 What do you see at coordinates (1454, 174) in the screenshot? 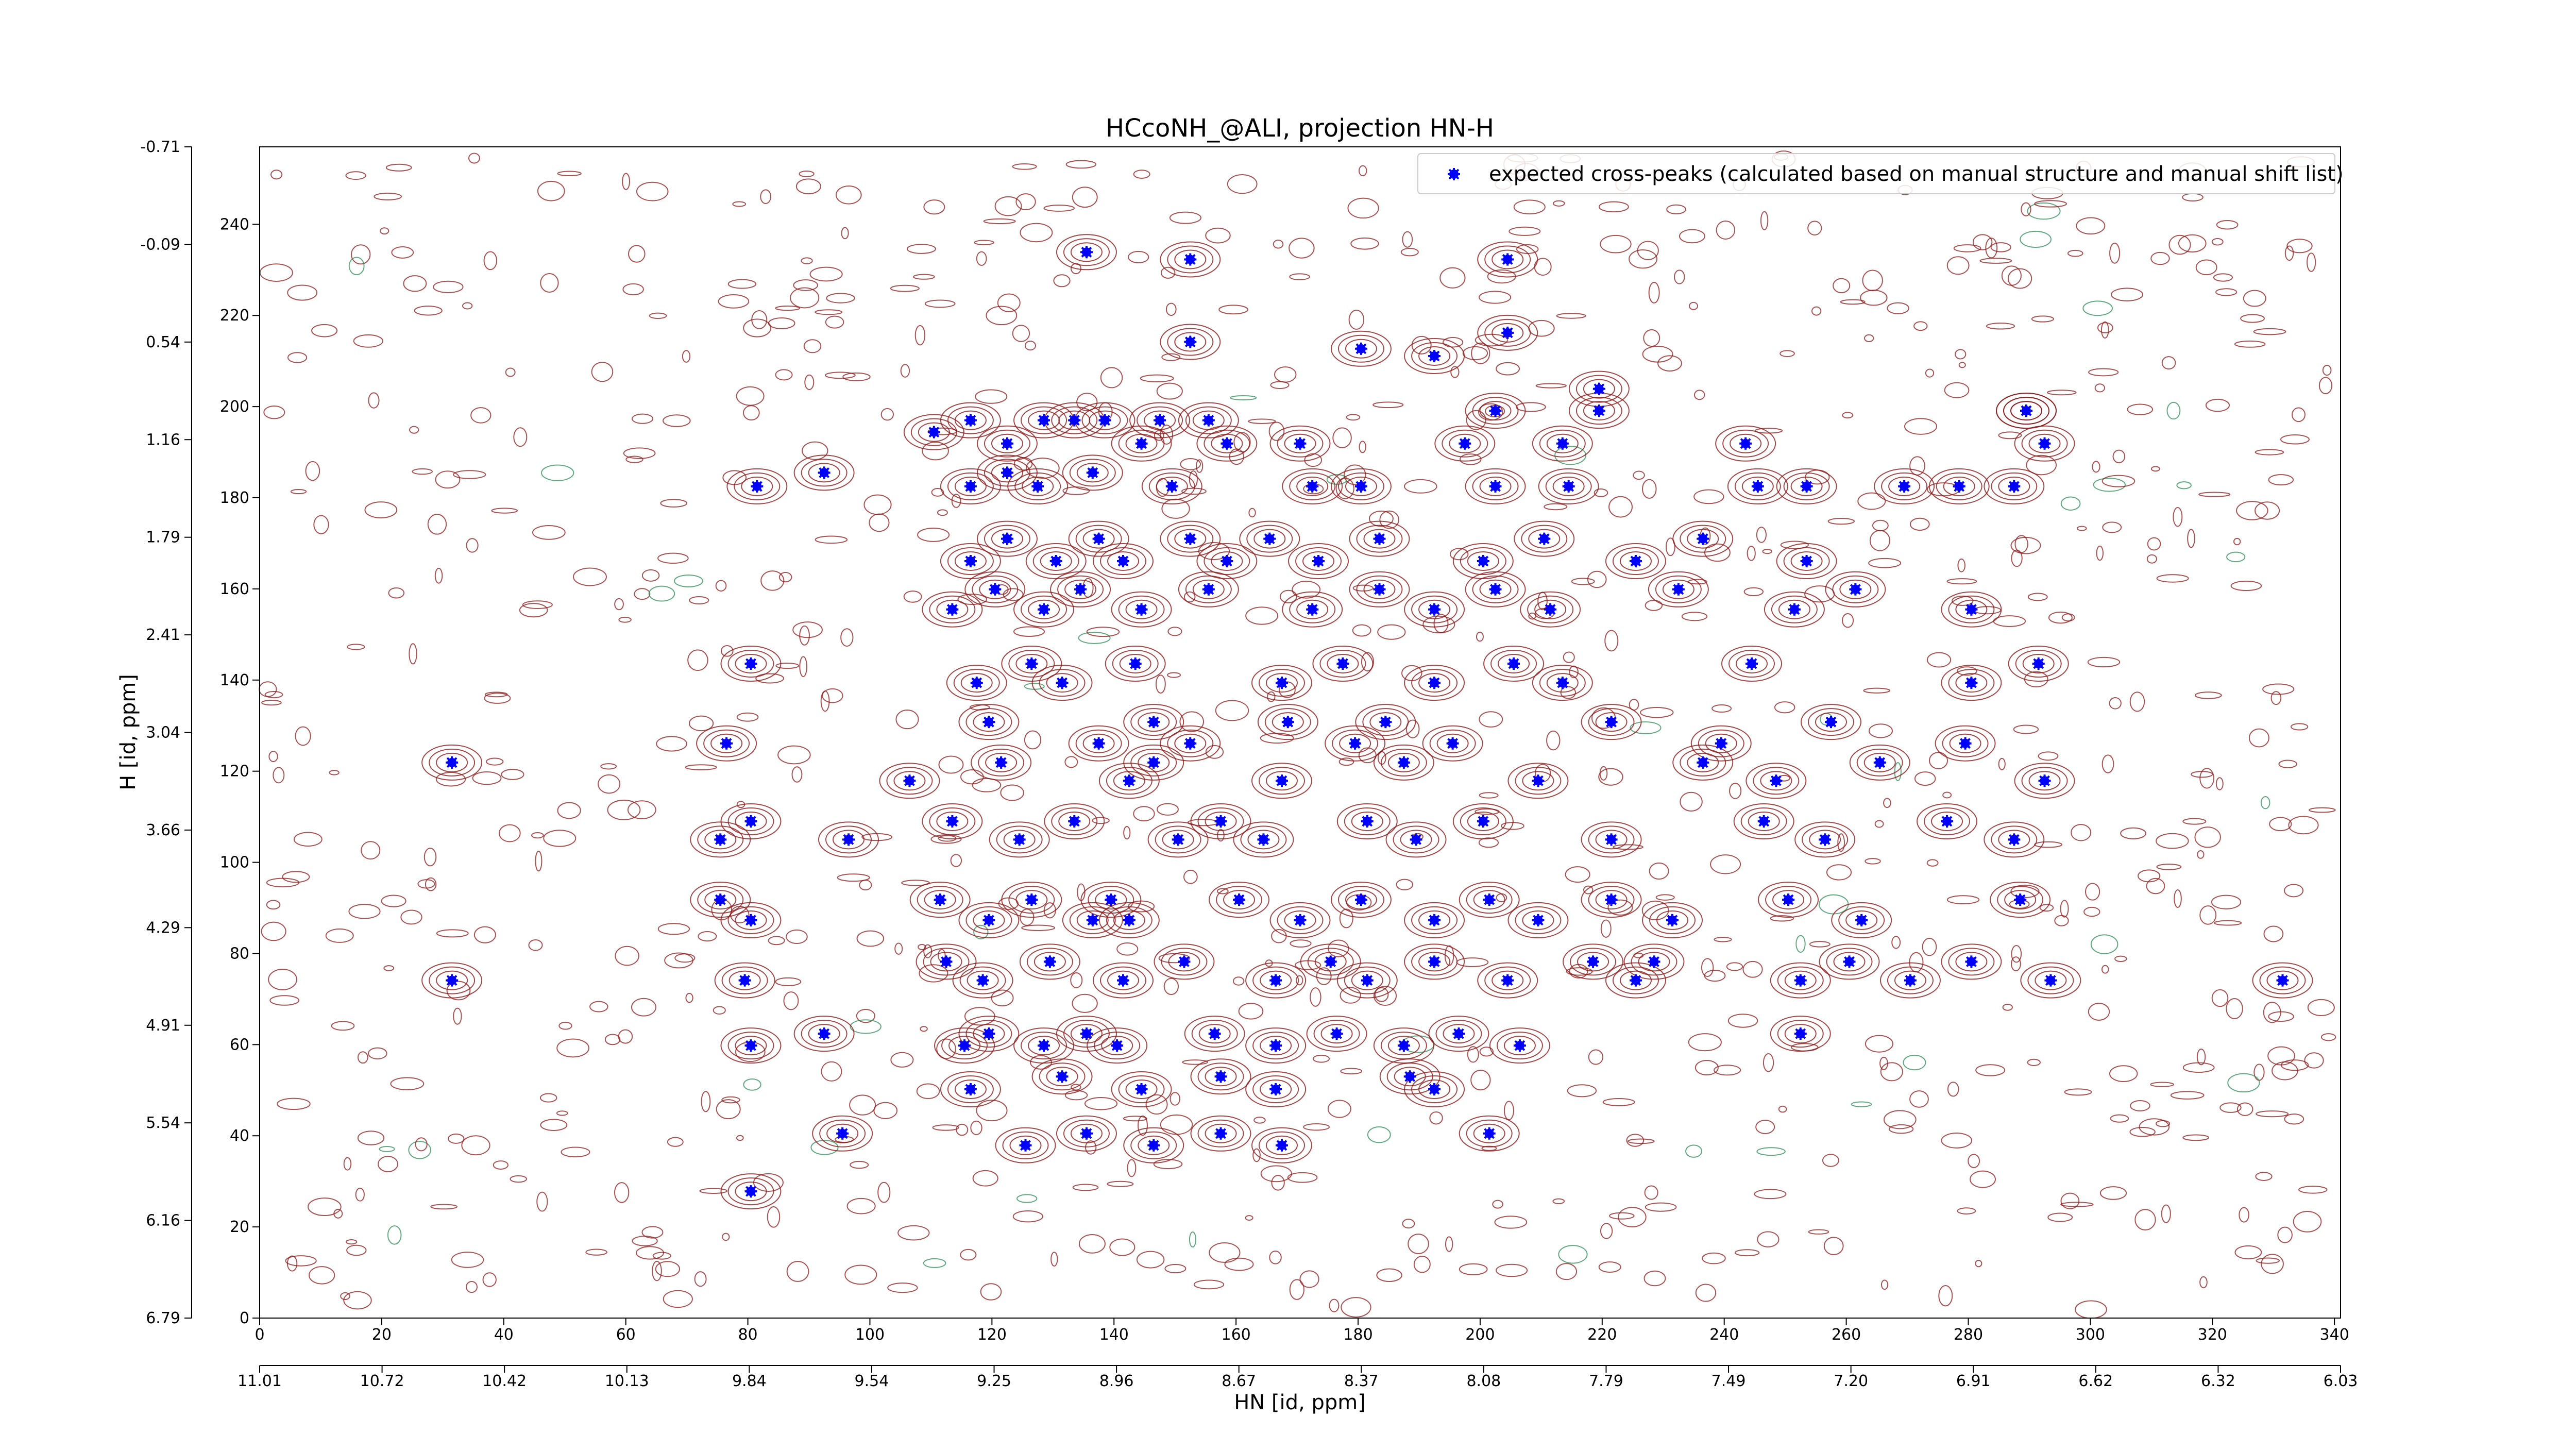
I see `legend-marker` at bounding box center [1454, 174].